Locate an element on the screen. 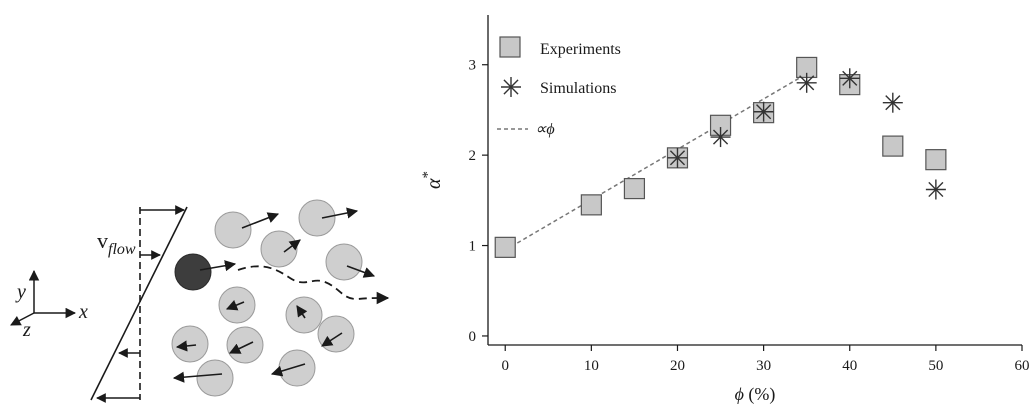  particle-velocity-arrows is located at coordinates (274, 295).